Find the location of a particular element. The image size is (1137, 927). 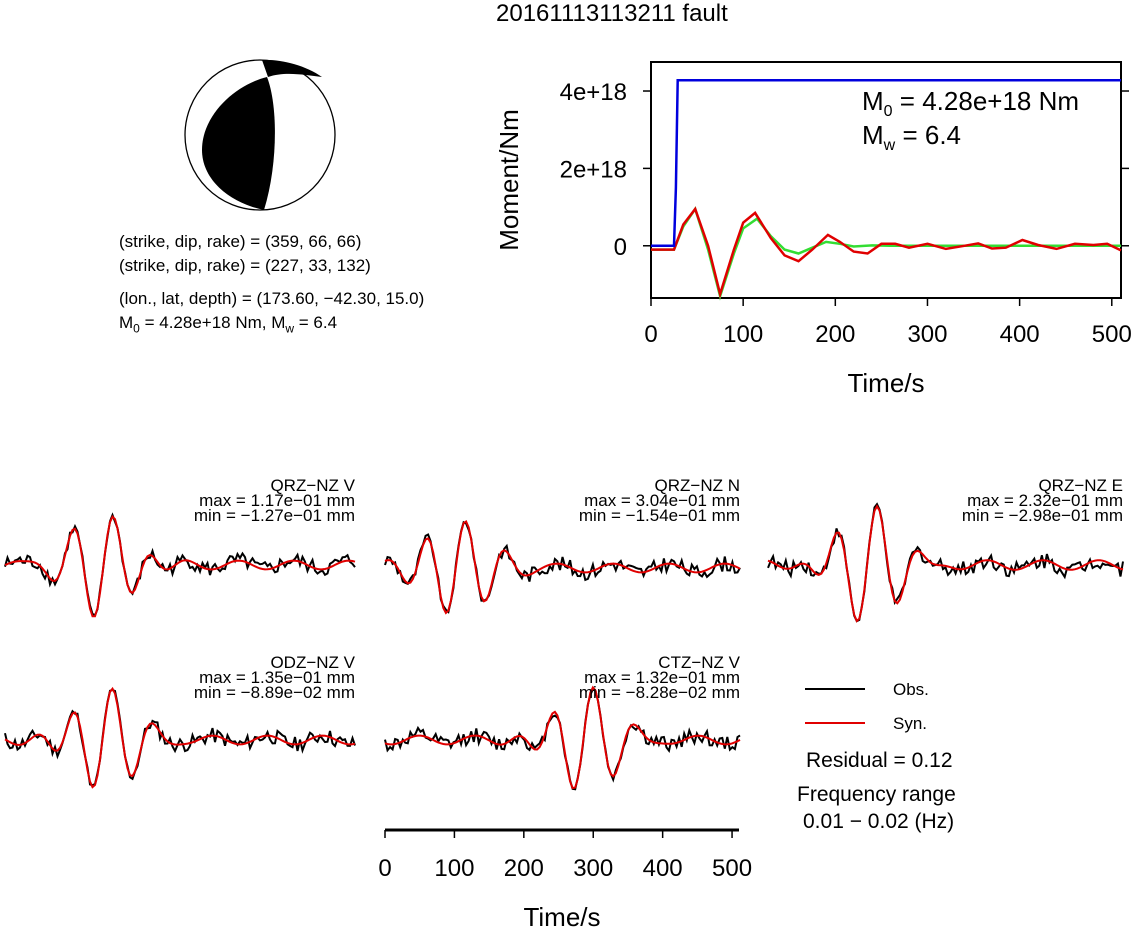

legend-obs-line is located at coordinates (835, 689).